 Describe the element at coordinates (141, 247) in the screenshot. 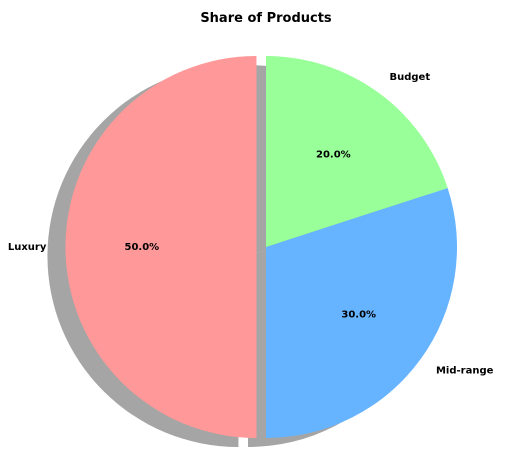

I see `slice-percent-luxury: 50.0%` at that location.